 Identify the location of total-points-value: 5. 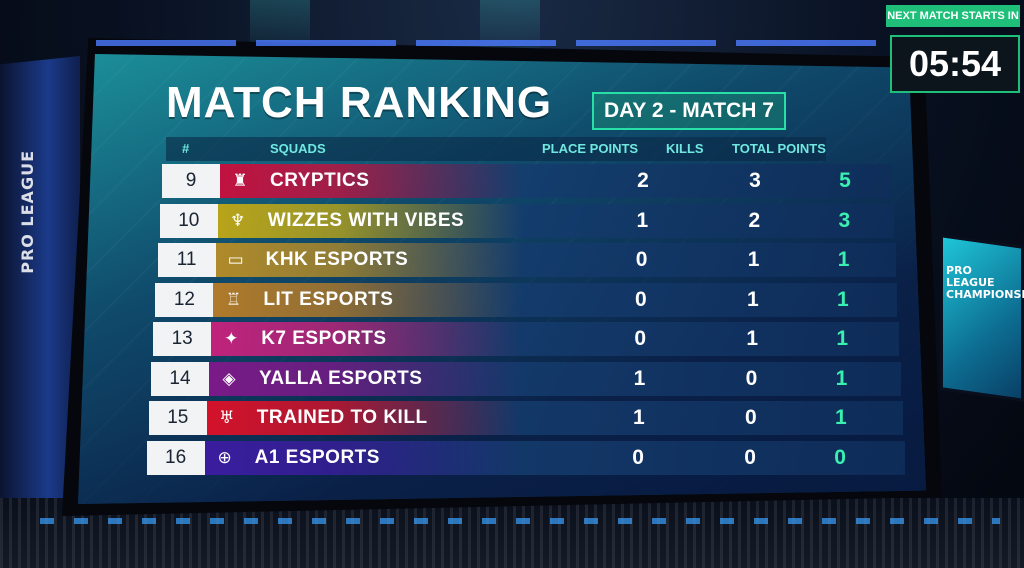
(845, 180).